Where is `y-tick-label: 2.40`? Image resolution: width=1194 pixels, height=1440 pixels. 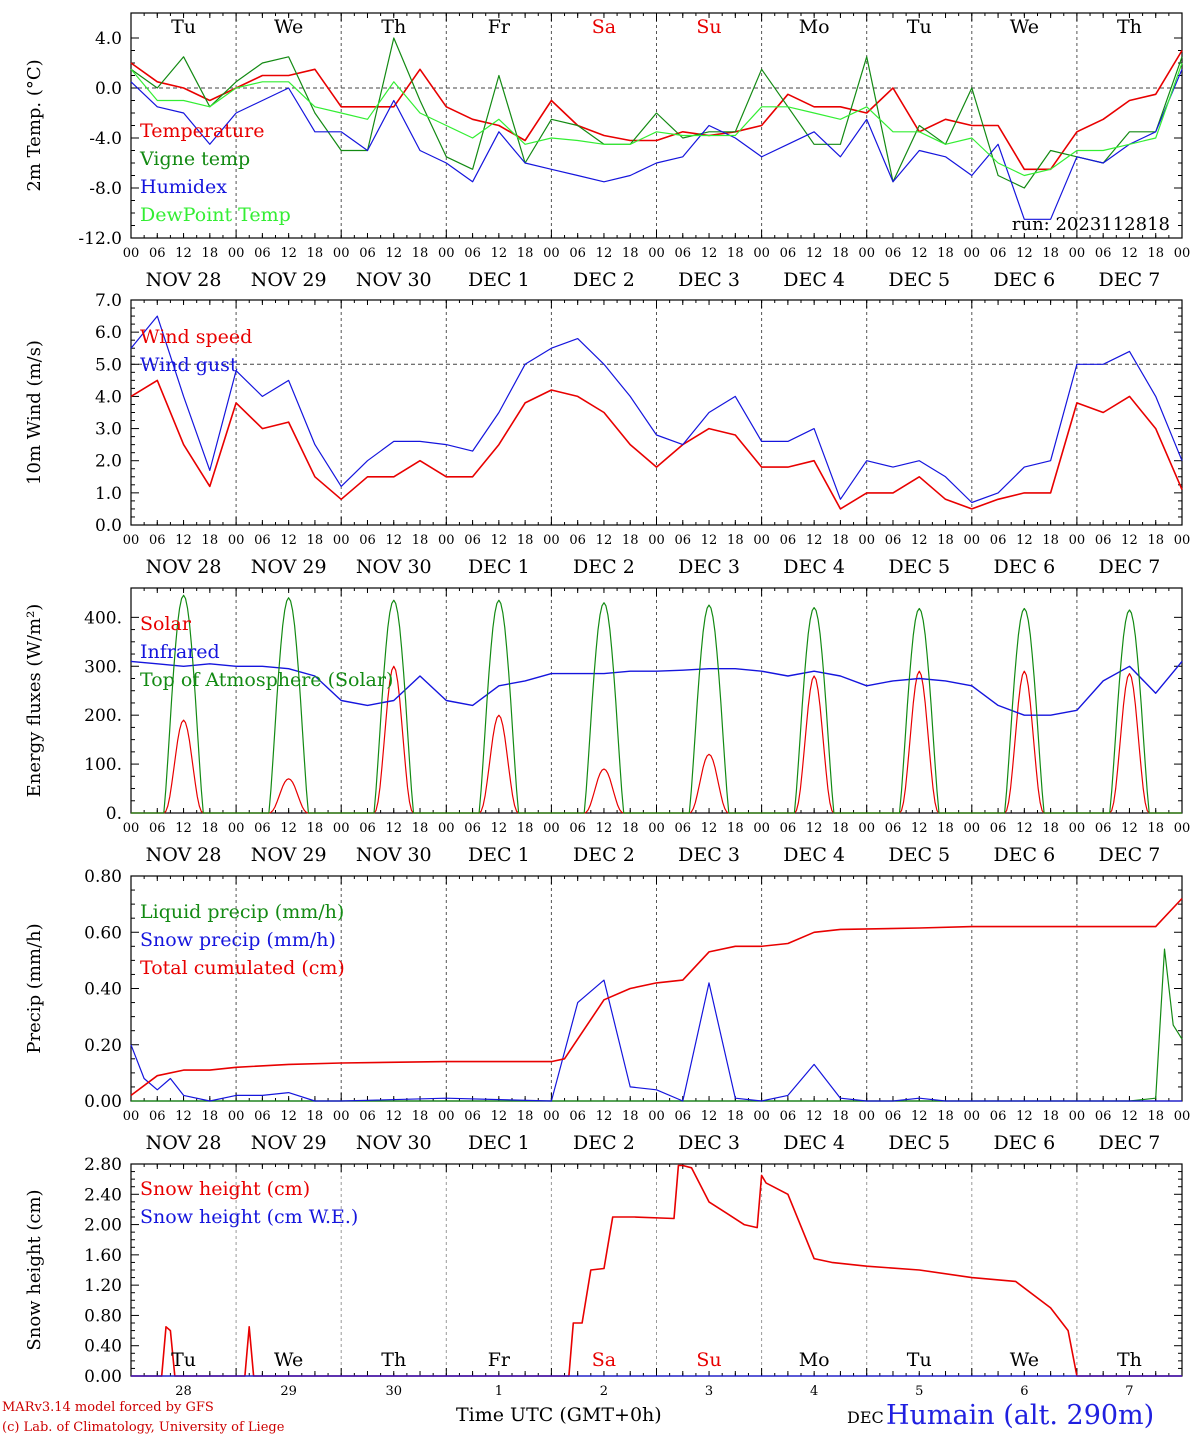
y-tick-label: 2.40 is located at coordinates (103, 1195).